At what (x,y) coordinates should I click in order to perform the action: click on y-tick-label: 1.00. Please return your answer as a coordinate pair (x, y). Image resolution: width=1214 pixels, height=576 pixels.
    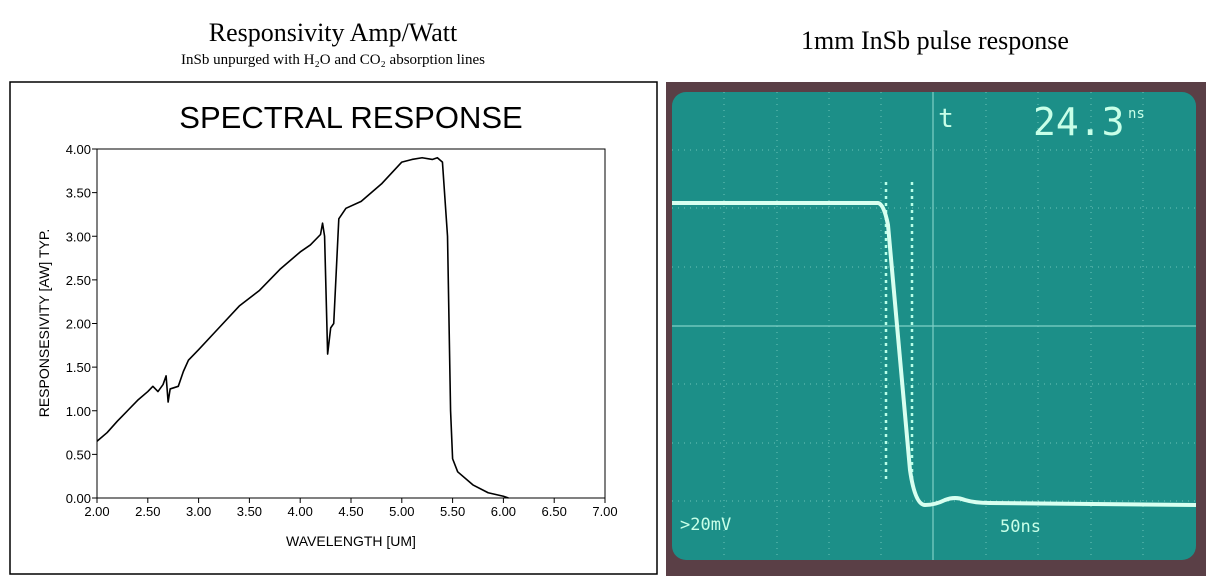
    Looking at the image, I should click on (78, 411).